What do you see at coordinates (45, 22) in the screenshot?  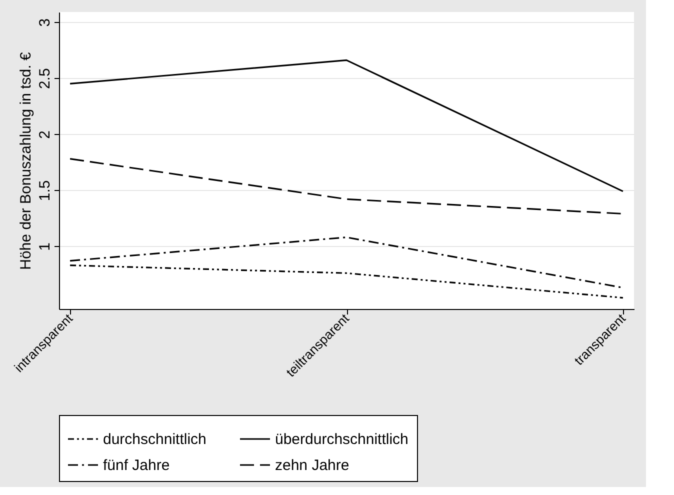 I see `y-tick-label: 3` at bounding box center [45, 22].